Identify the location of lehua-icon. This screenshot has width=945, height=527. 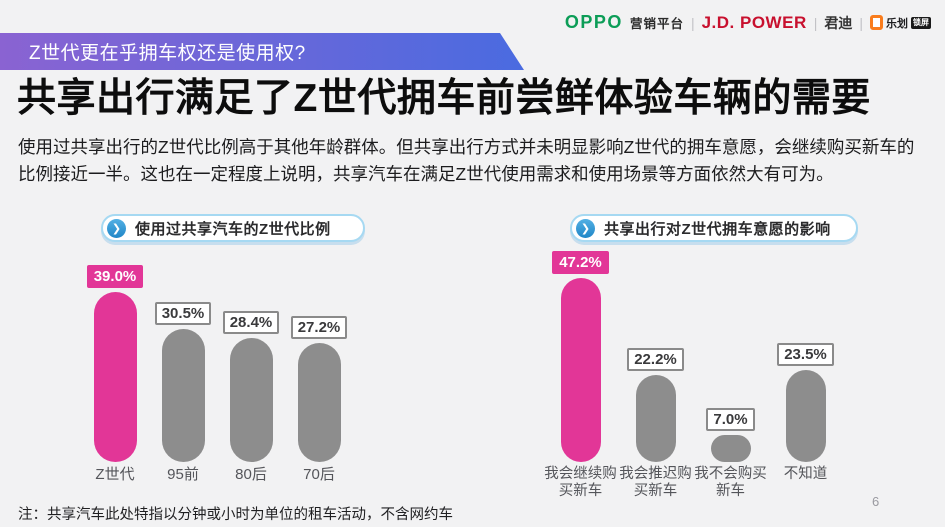
(876, 22).